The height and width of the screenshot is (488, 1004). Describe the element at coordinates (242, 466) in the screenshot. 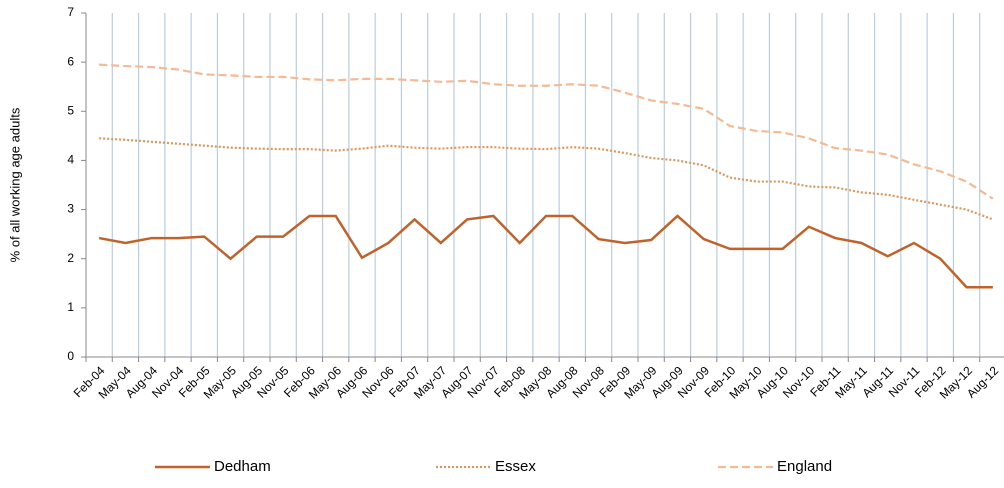

I see `legend-label: Dedham` at that location.